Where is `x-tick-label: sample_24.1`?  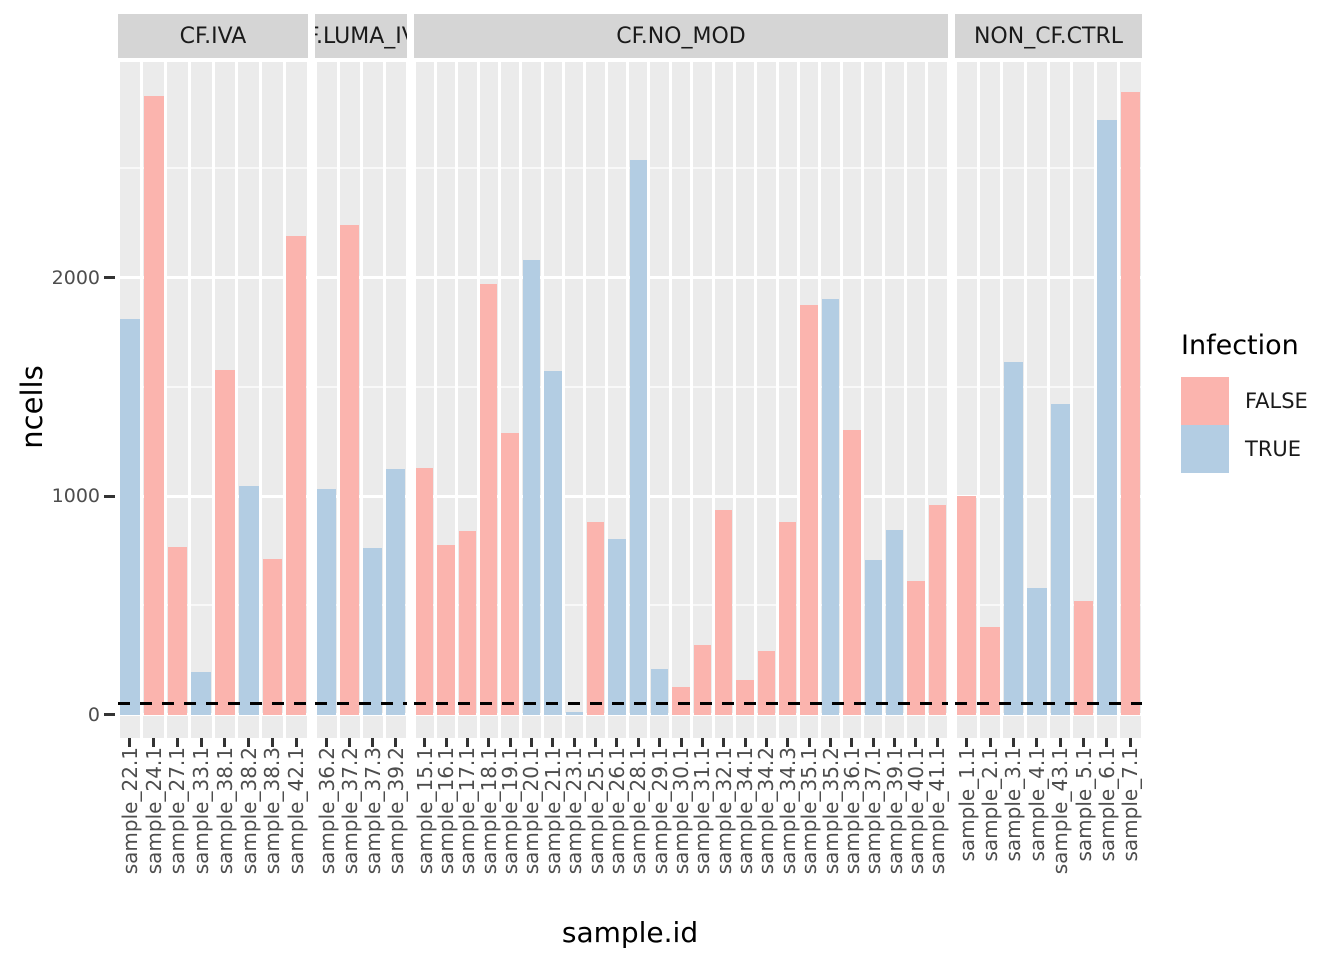
x-tick-label: sample_24.1 is located at coordinates (153, 811).